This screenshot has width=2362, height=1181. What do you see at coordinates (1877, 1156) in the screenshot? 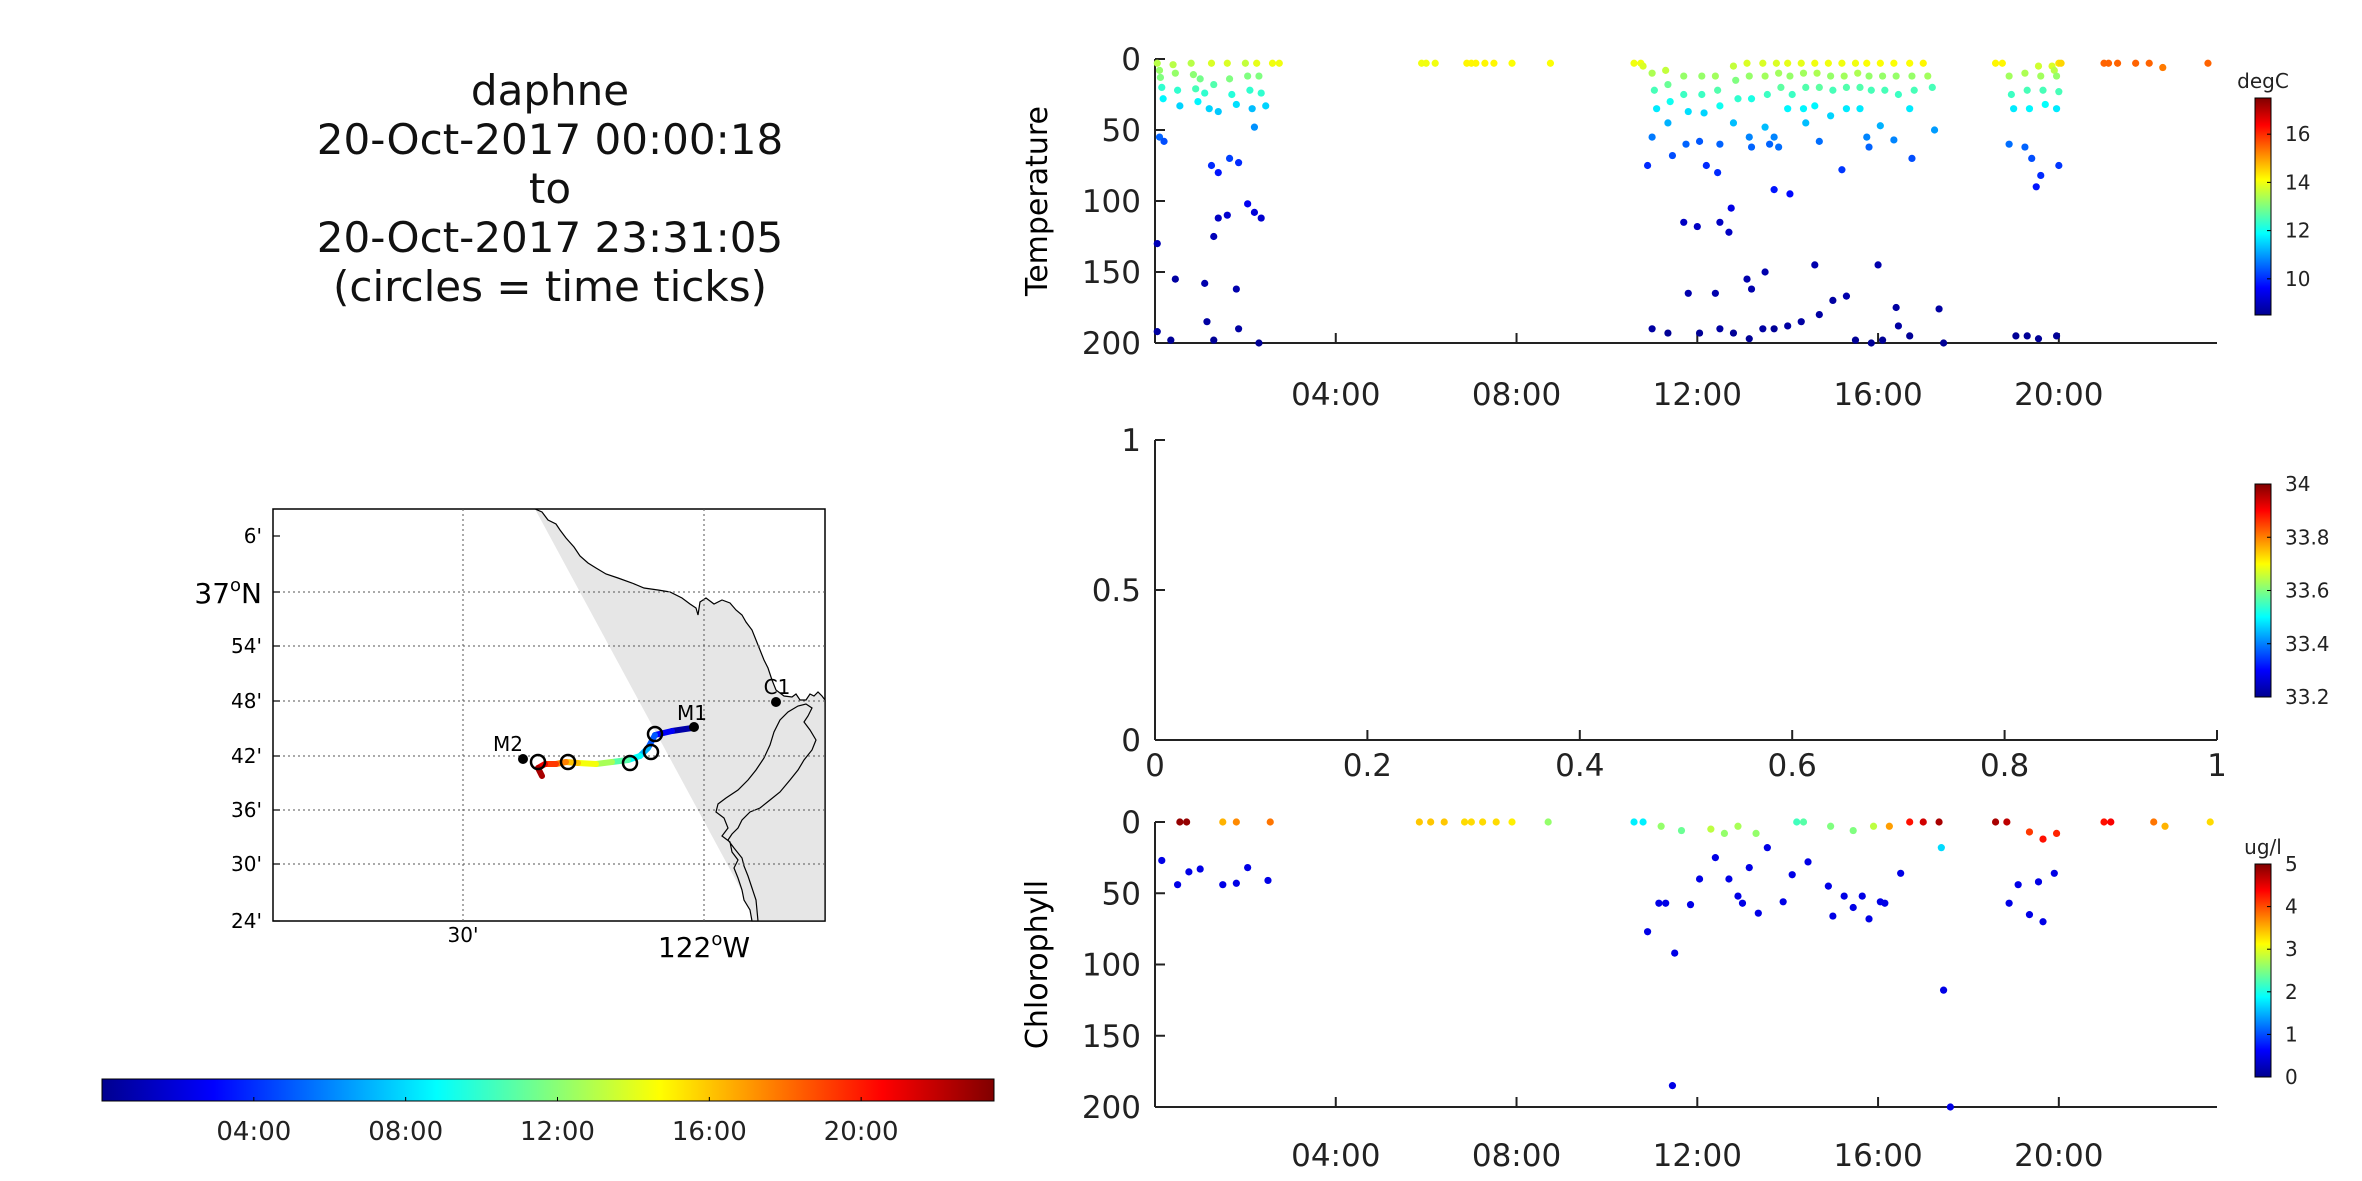
I see `x-tick-label: 16:00` at bounding box center [1877, 1156].